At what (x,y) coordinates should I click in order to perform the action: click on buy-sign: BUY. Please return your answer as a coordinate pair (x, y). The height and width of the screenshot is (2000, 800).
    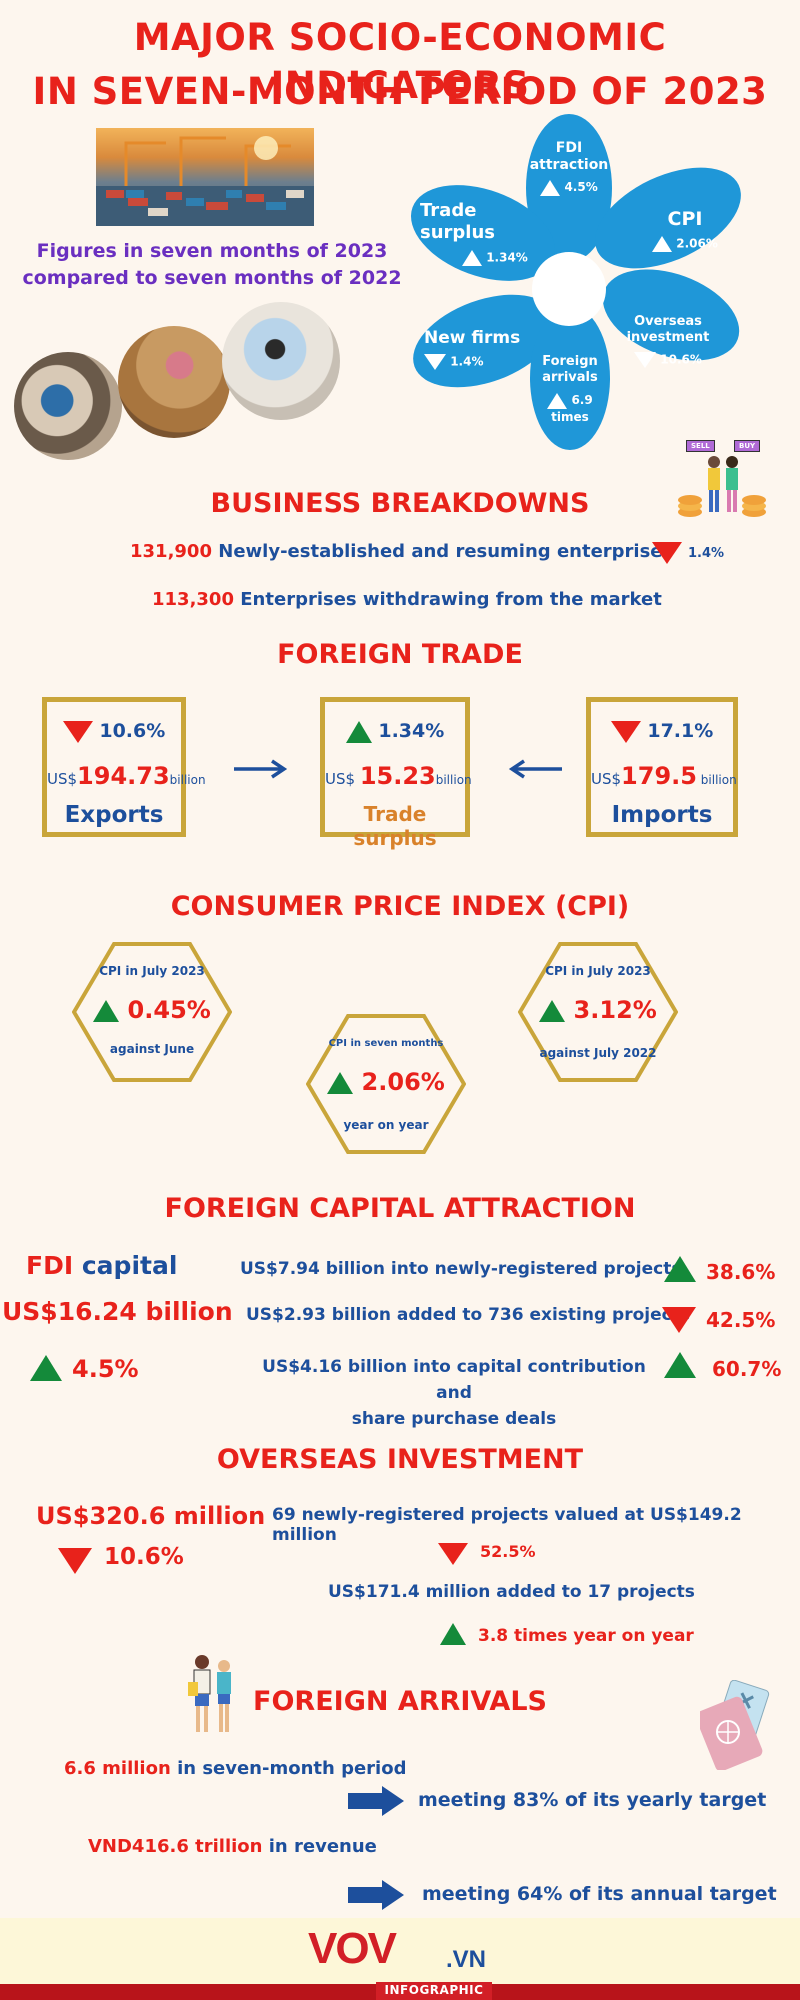
    Looking at the image, I should click on (747, 446).